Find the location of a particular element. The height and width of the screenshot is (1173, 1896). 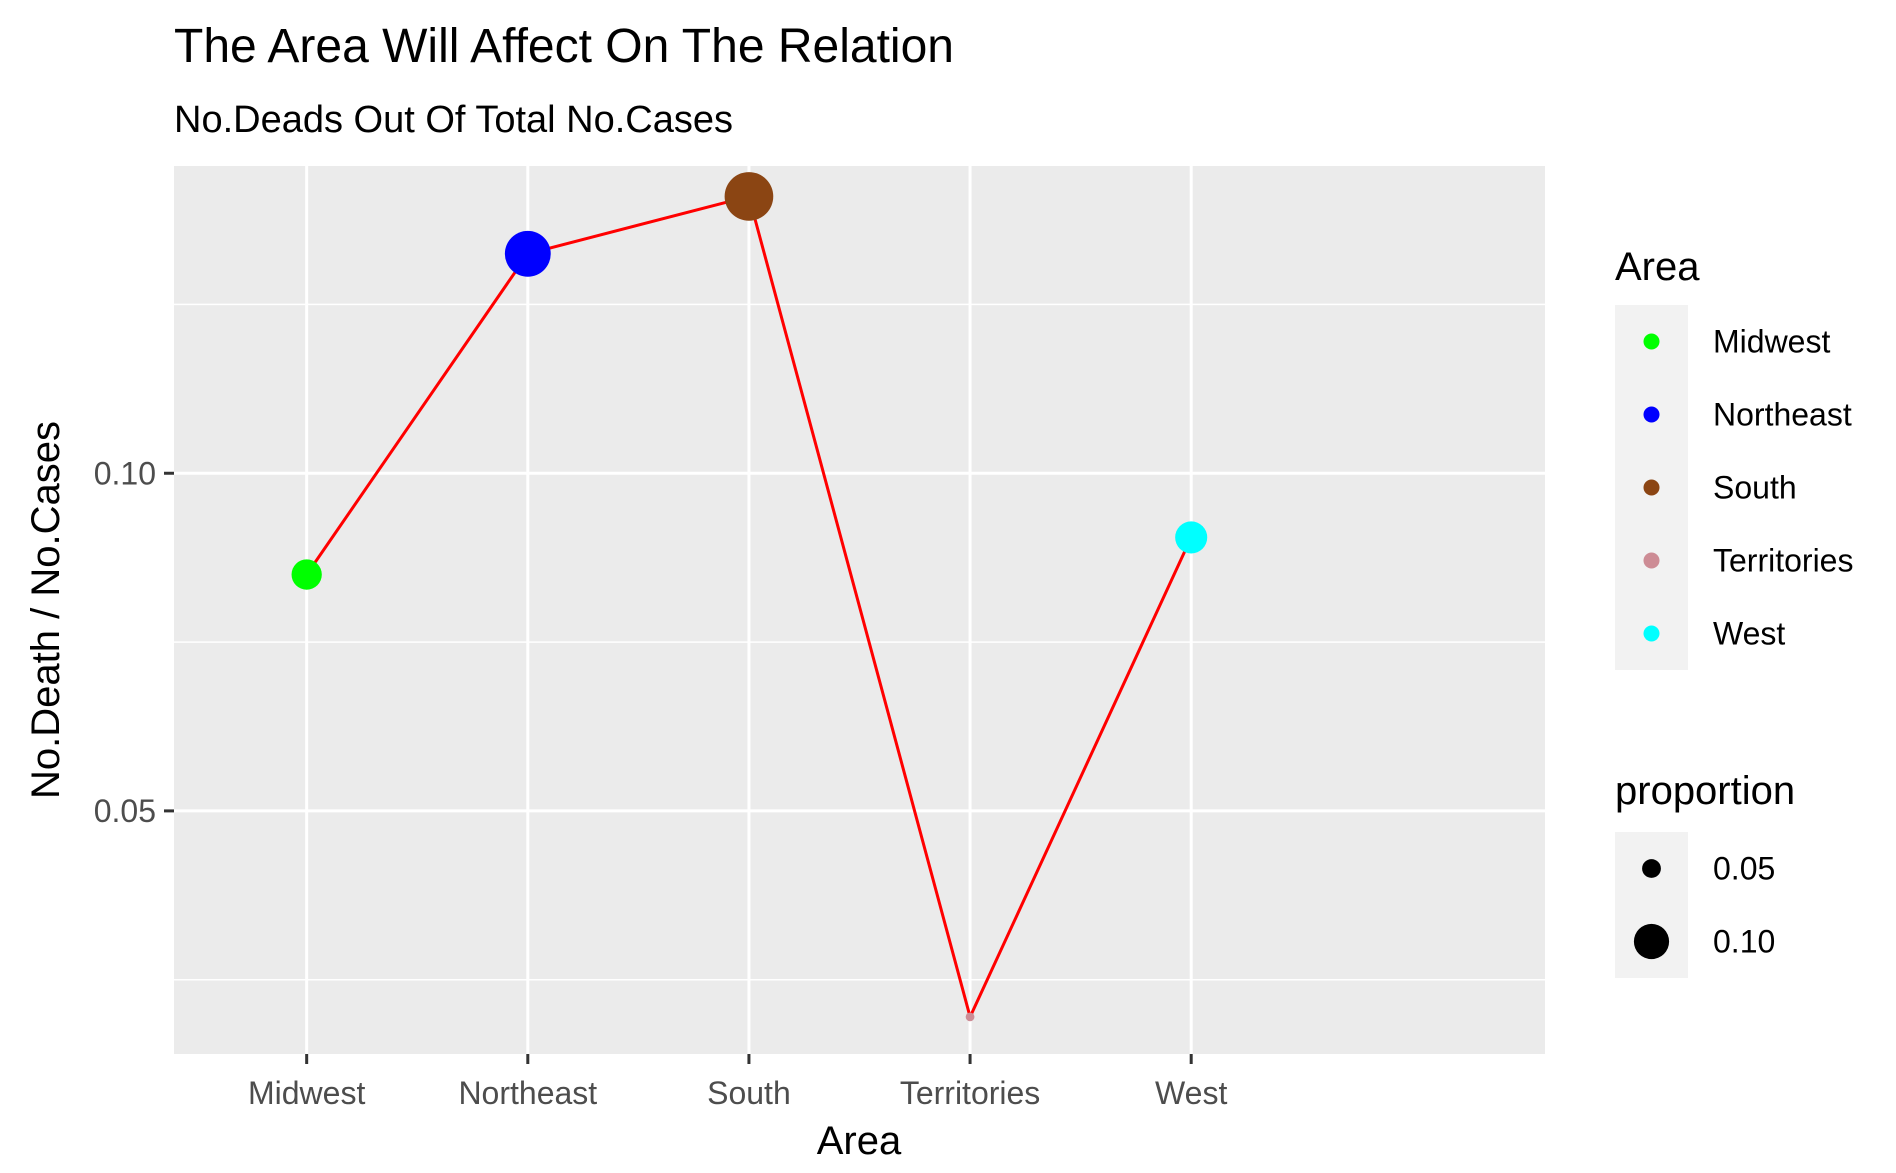

legend-proportion-label: 0.10 is located at coordinates (1744, 942).